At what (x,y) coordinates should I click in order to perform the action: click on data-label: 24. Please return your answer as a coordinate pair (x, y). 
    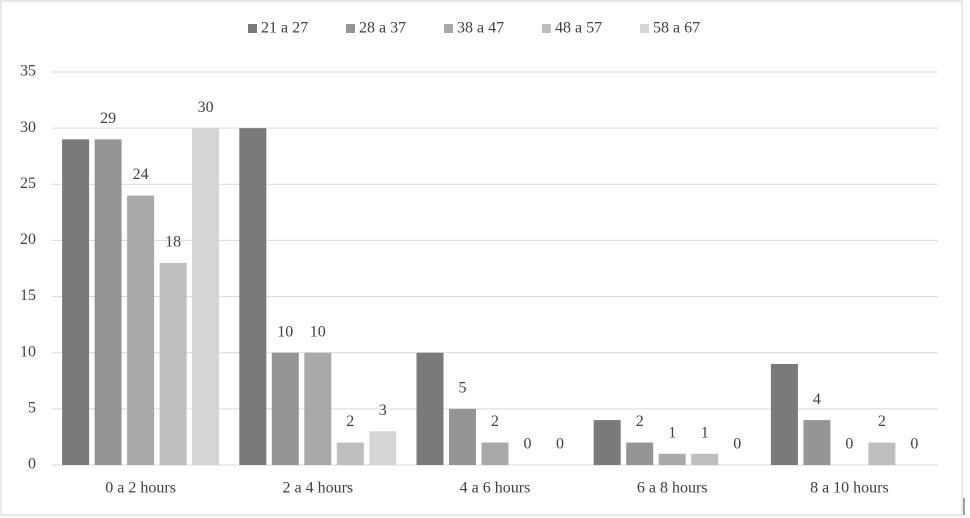
    Looking at the image, I should click on (141, 174).